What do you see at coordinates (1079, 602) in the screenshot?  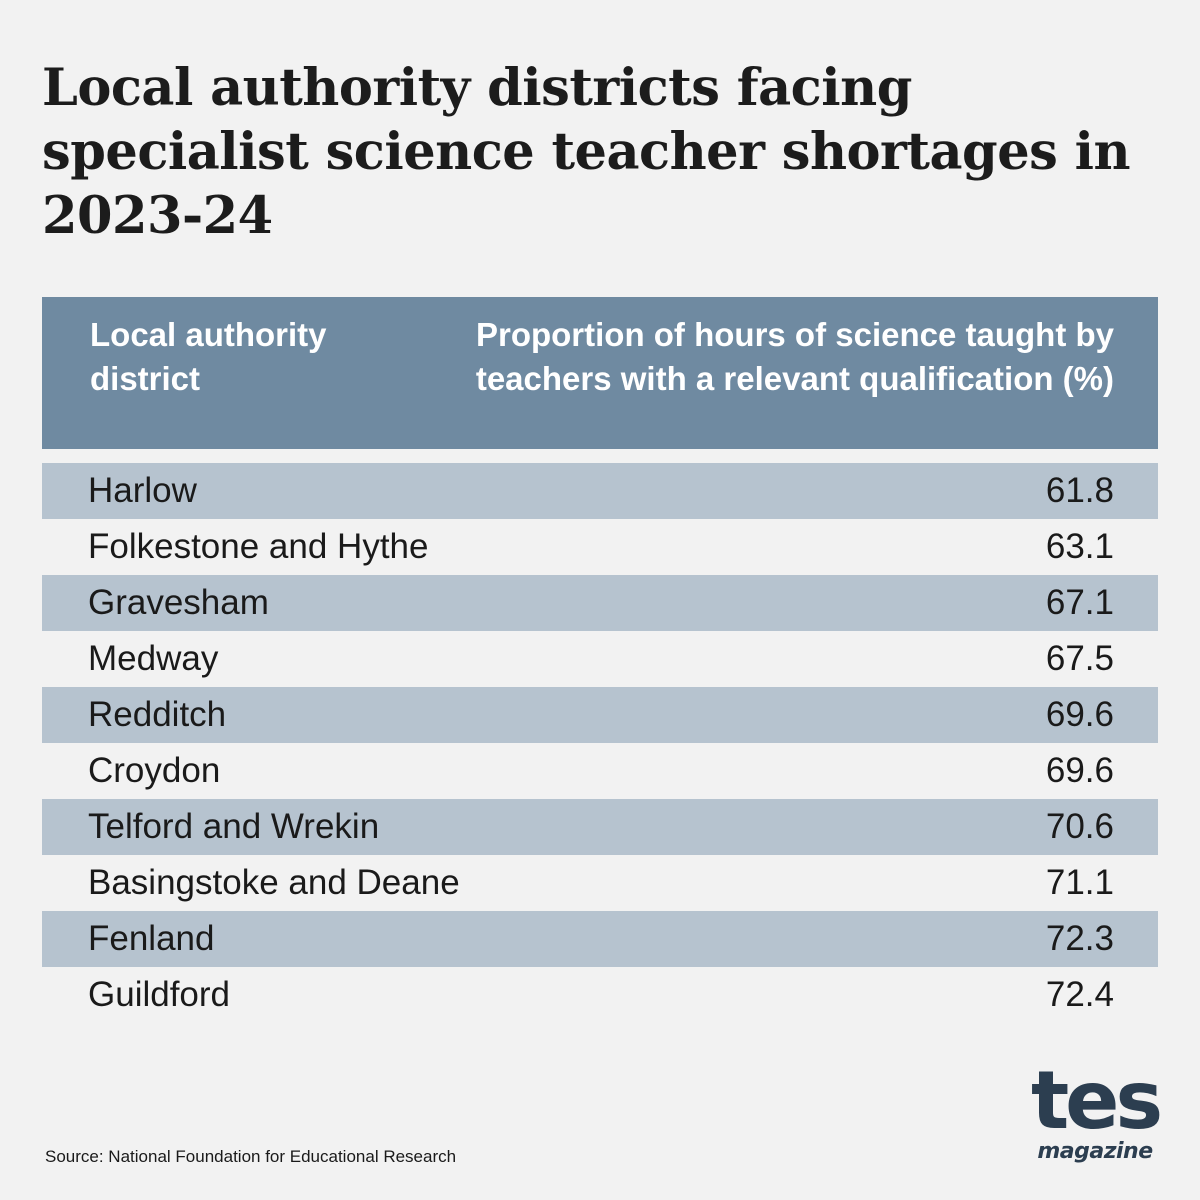 I see `proportion-value: 67.1` at bounding box center [1079, 602].